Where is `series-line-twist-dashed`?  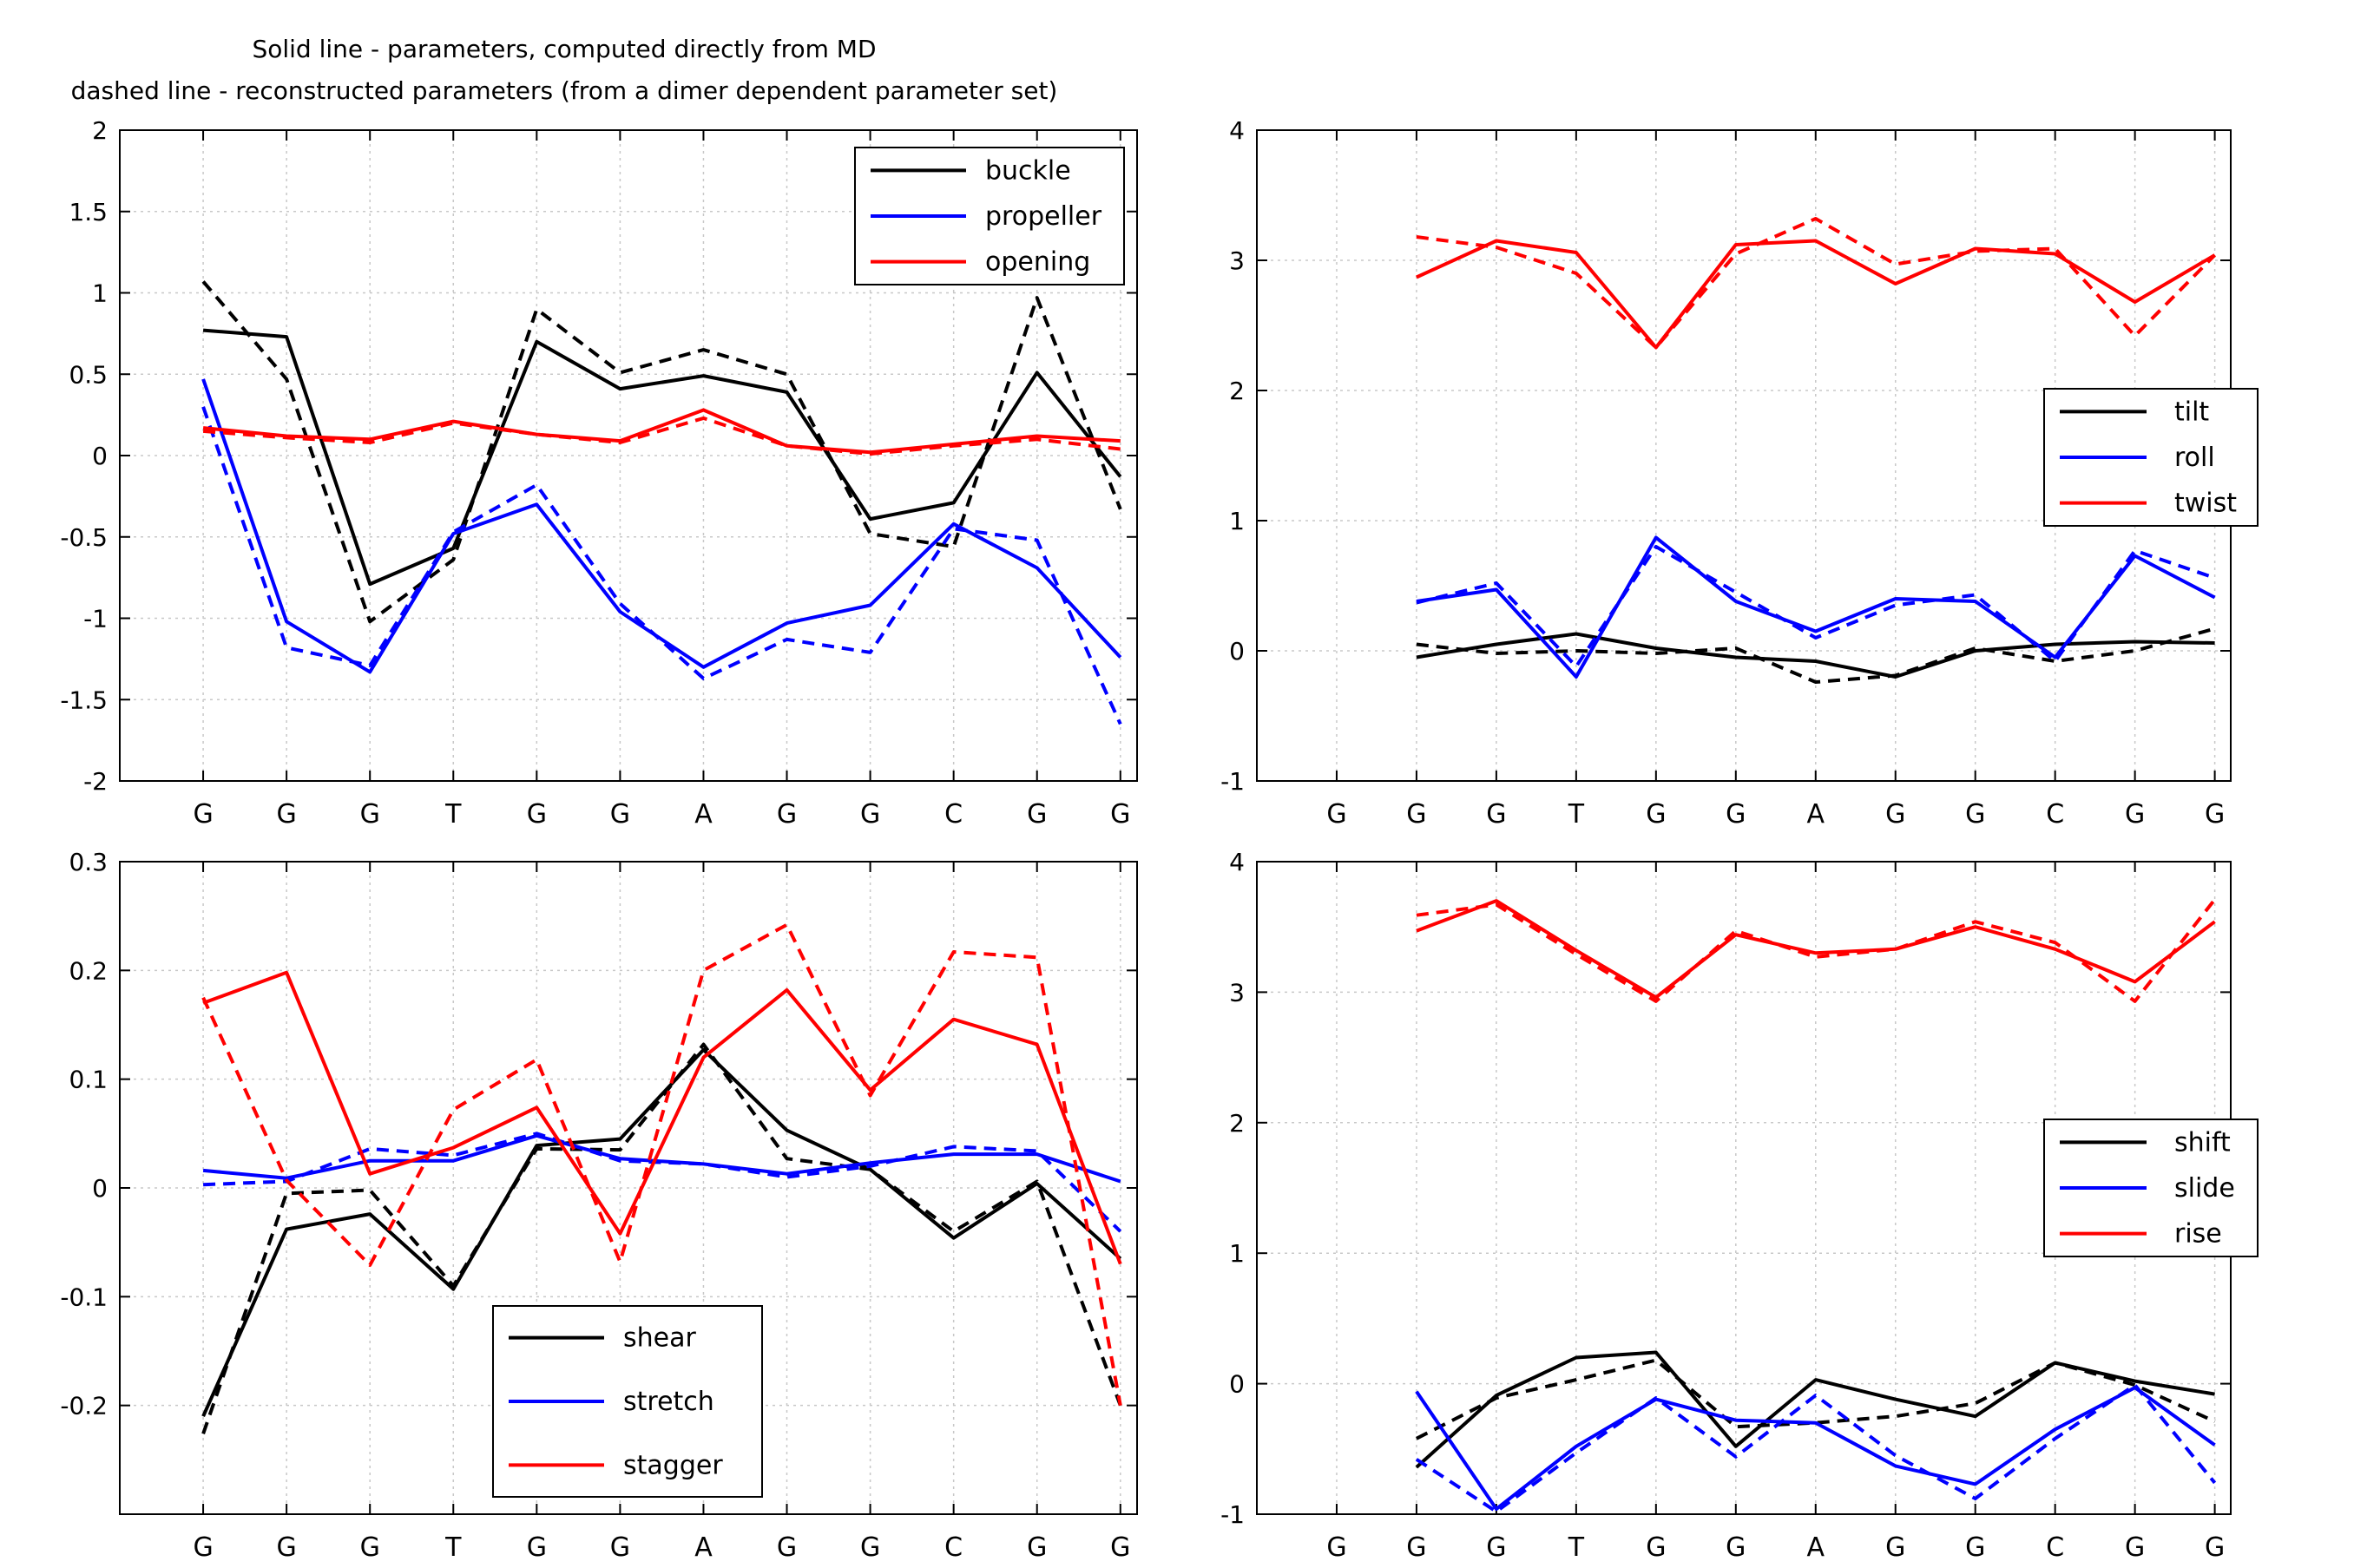
series-line-twist-dashed is located at coordinates (1816, 283).